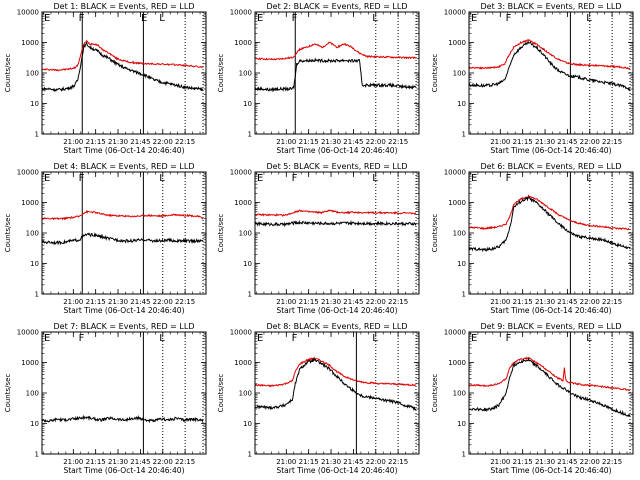 Image resolution: width=640 pixels, height=480 pixels. What do you see at coordinates (124, 6) in the screenshot?
I see `panel-title: Det 1: BLACK = Events, RED = LLD` at bounding box center [124, 6].